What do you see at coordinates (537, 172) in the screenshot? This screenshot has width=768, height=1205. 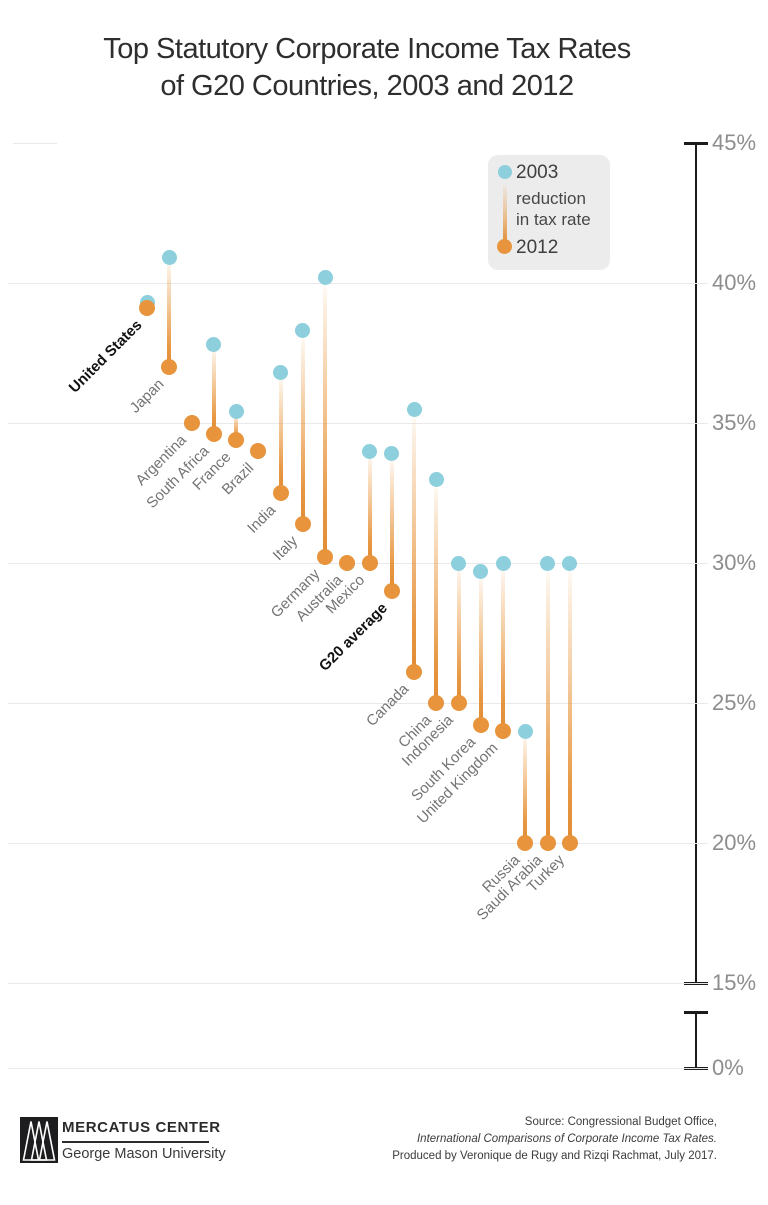 I see `legend-2003-label: 2003` at bounding box center [537, 172].